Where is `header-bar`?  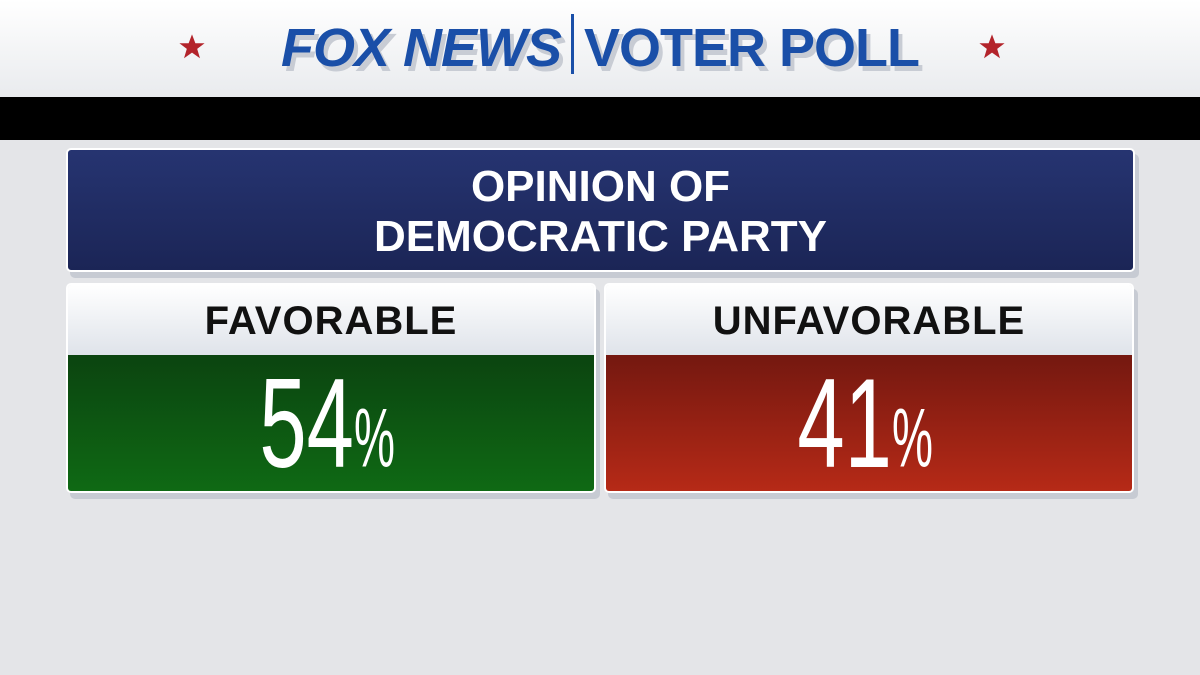 header-bar is located at coordinates (600, 48).